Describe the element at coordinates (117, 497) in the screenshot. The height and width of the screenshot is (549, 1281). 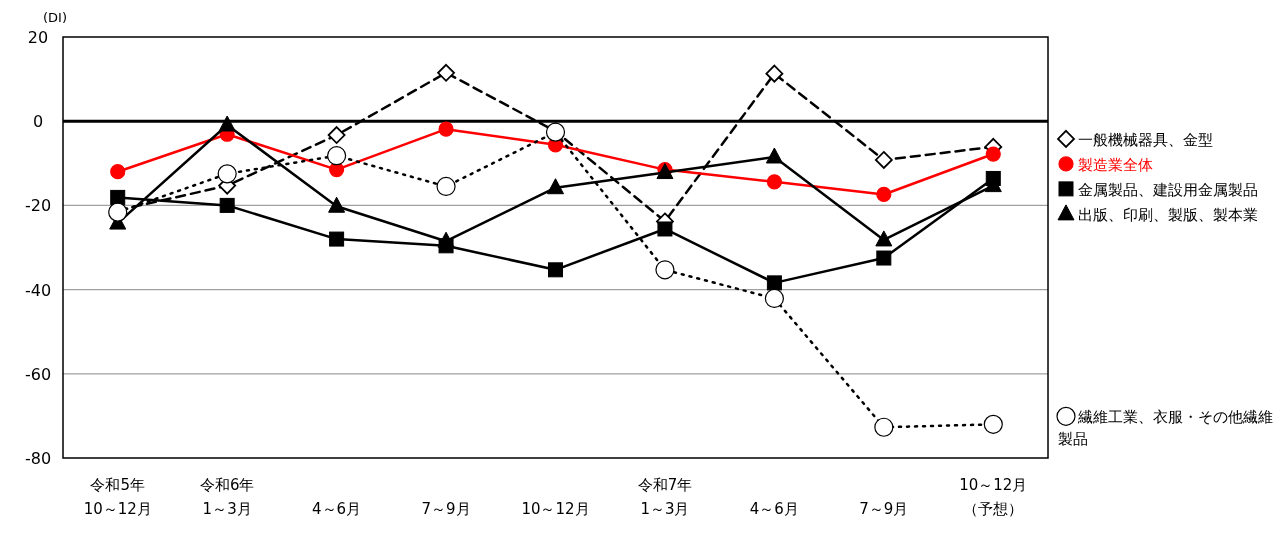
I see `x-tick-label: 令和5年10～12月` at that location.